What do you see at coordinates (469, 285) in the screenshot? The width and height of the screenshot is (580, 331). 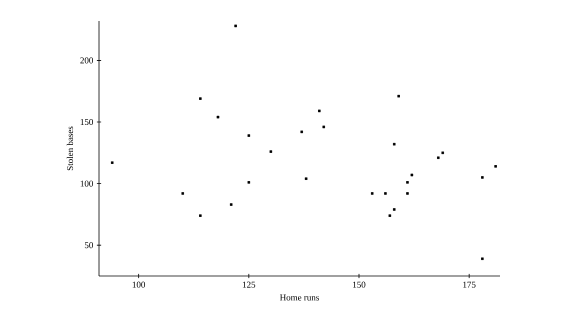 I see `x-tick-label: 175` at bounding box center [469, 285].